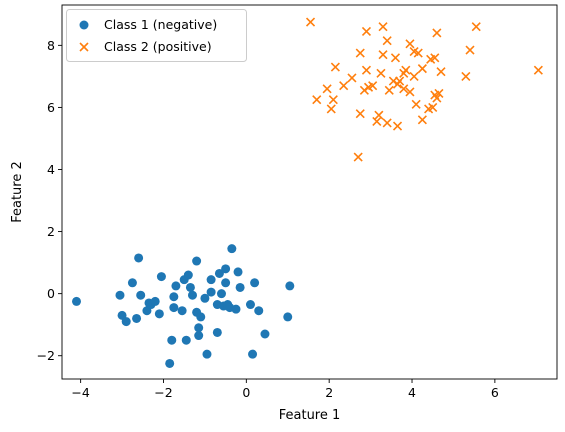 The height and width of the screenshot is (432, 565). Describe the element at coordinates (51, 107) in the screenshot. I see `y-tick-label: 6` at that location.